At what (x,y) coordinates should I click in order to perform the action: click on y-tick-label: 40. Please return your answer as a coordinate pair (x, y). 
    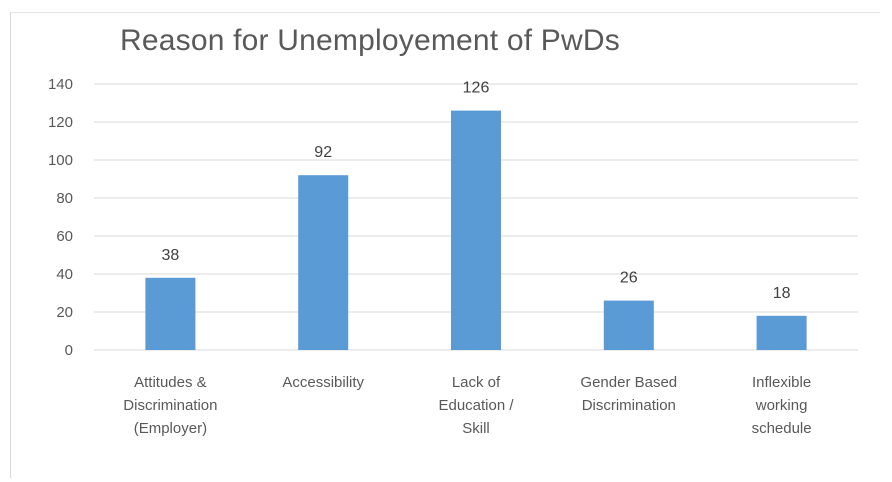
    Looking at the image, I should click on (64, 274).